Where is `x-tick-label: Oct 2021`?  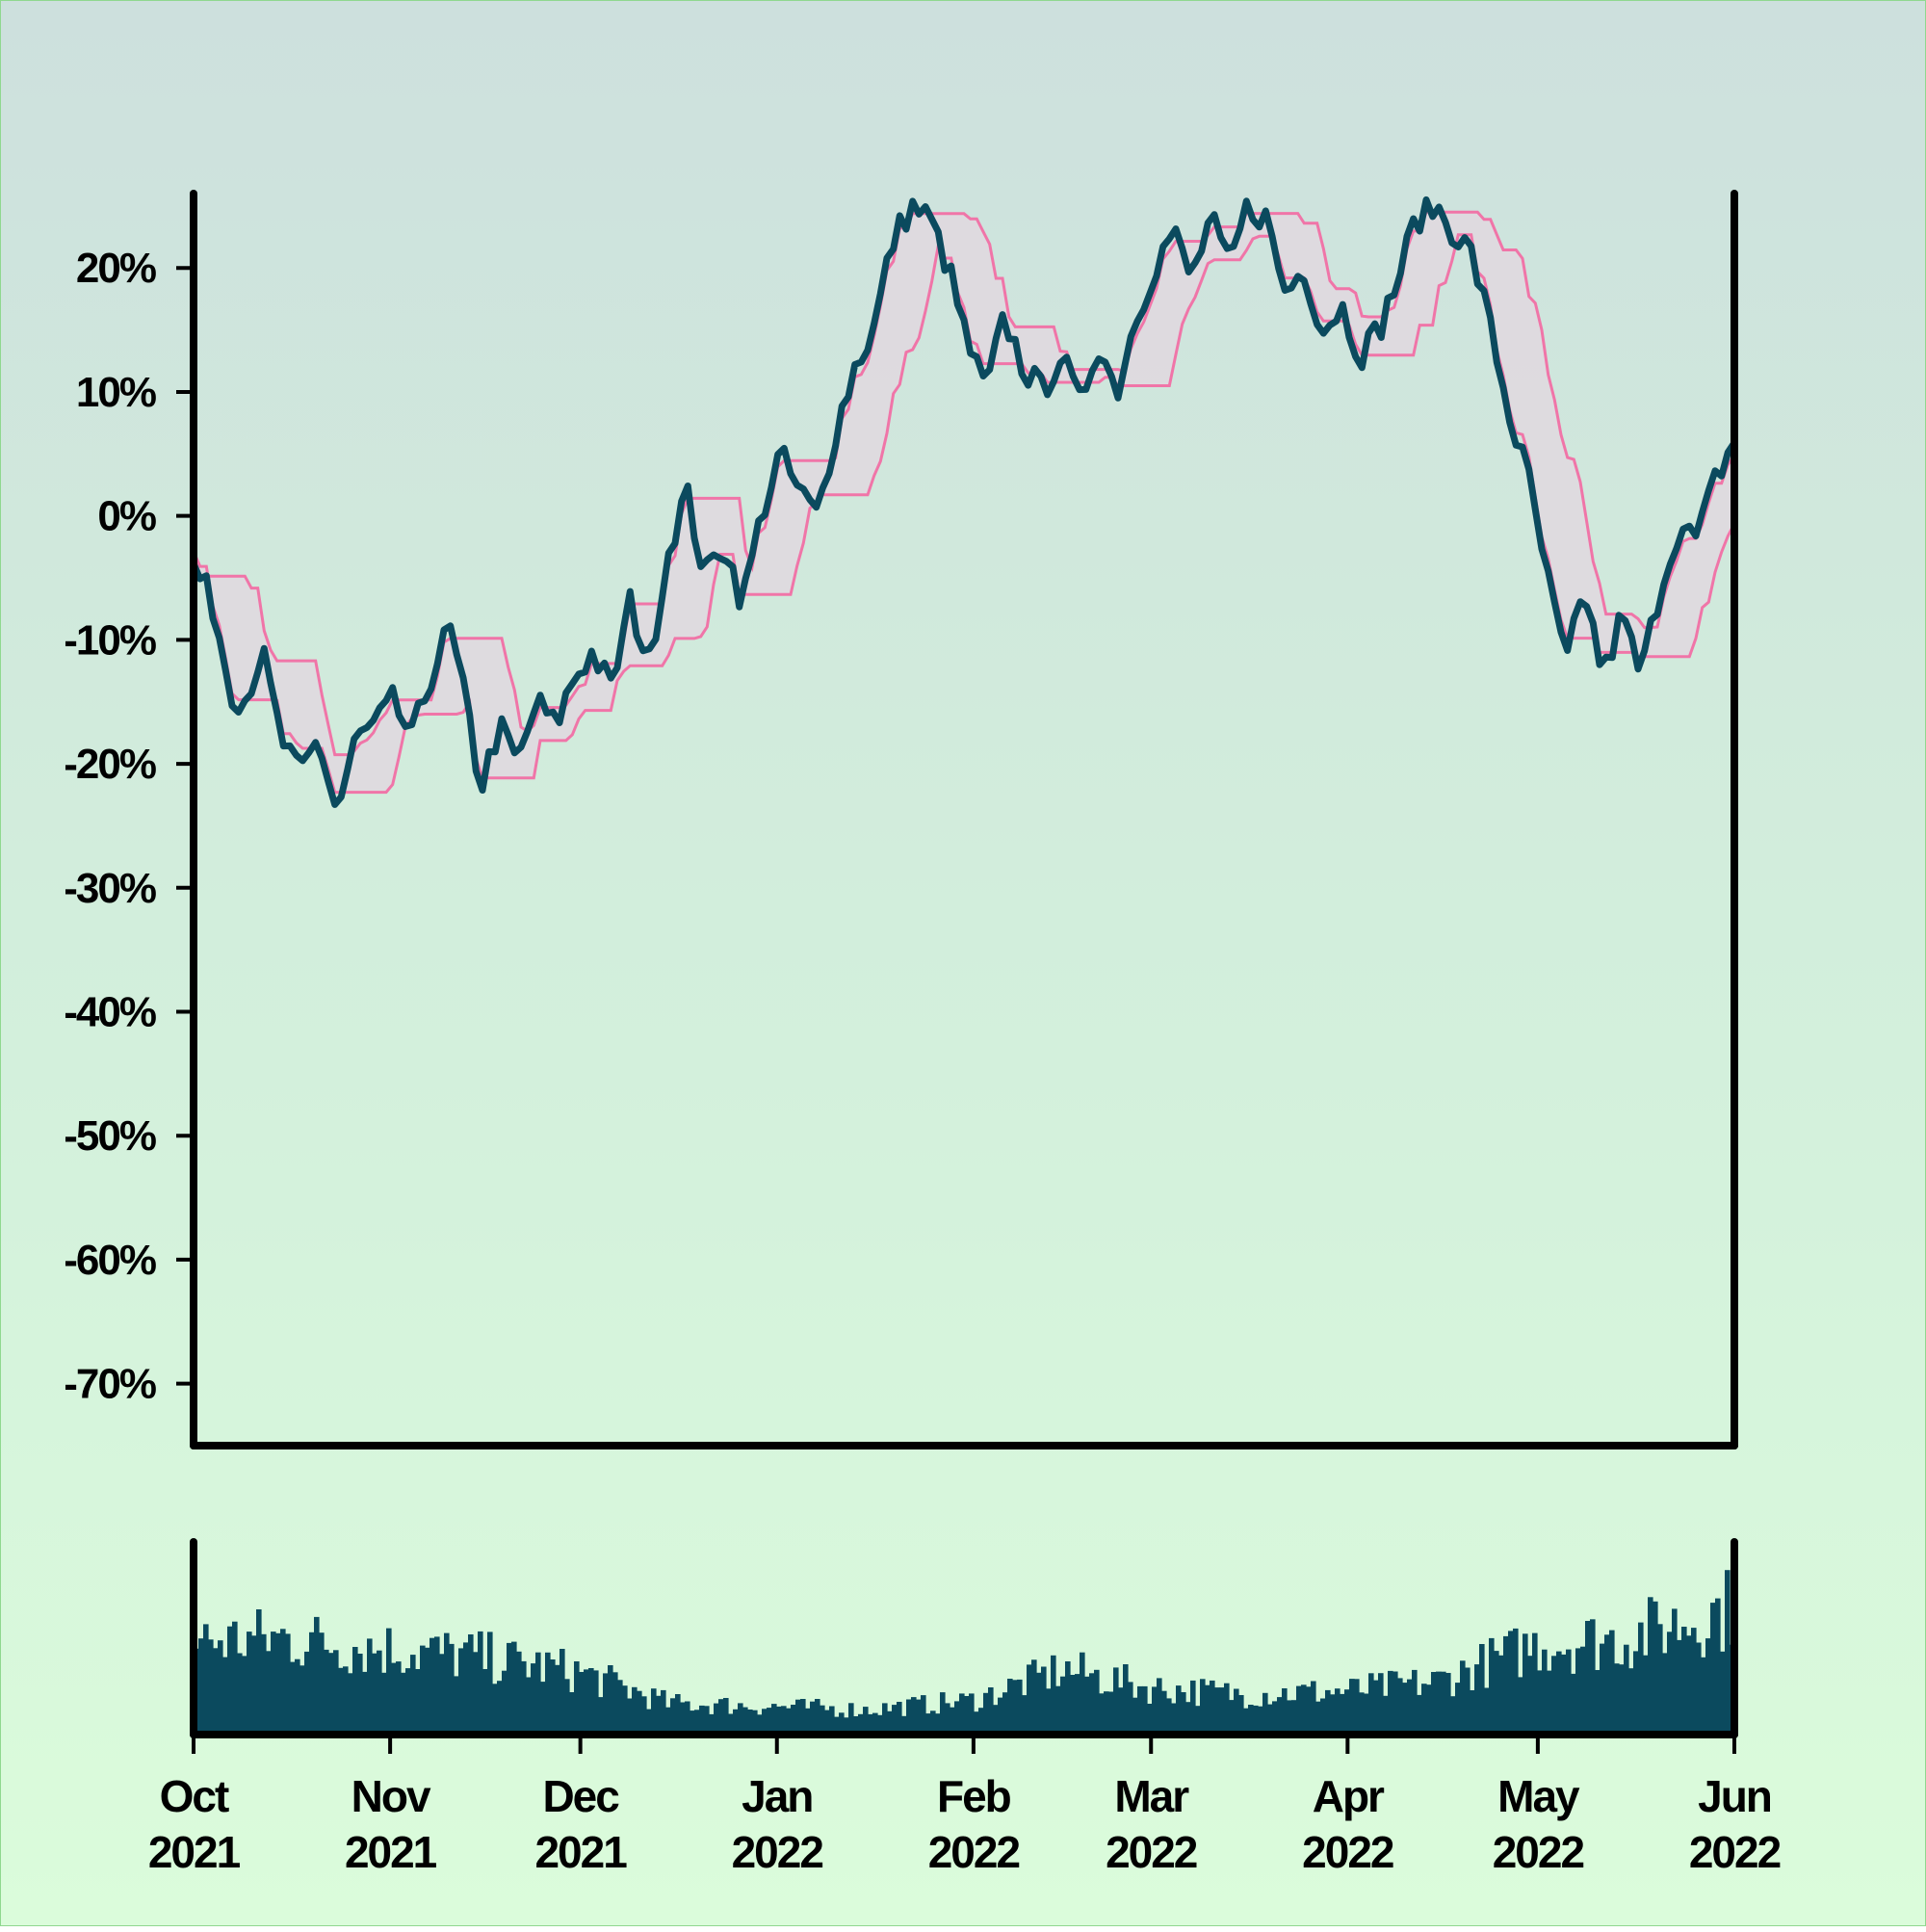 x-tick-label: Oct 2021 is located at coordinates (194, 1824).